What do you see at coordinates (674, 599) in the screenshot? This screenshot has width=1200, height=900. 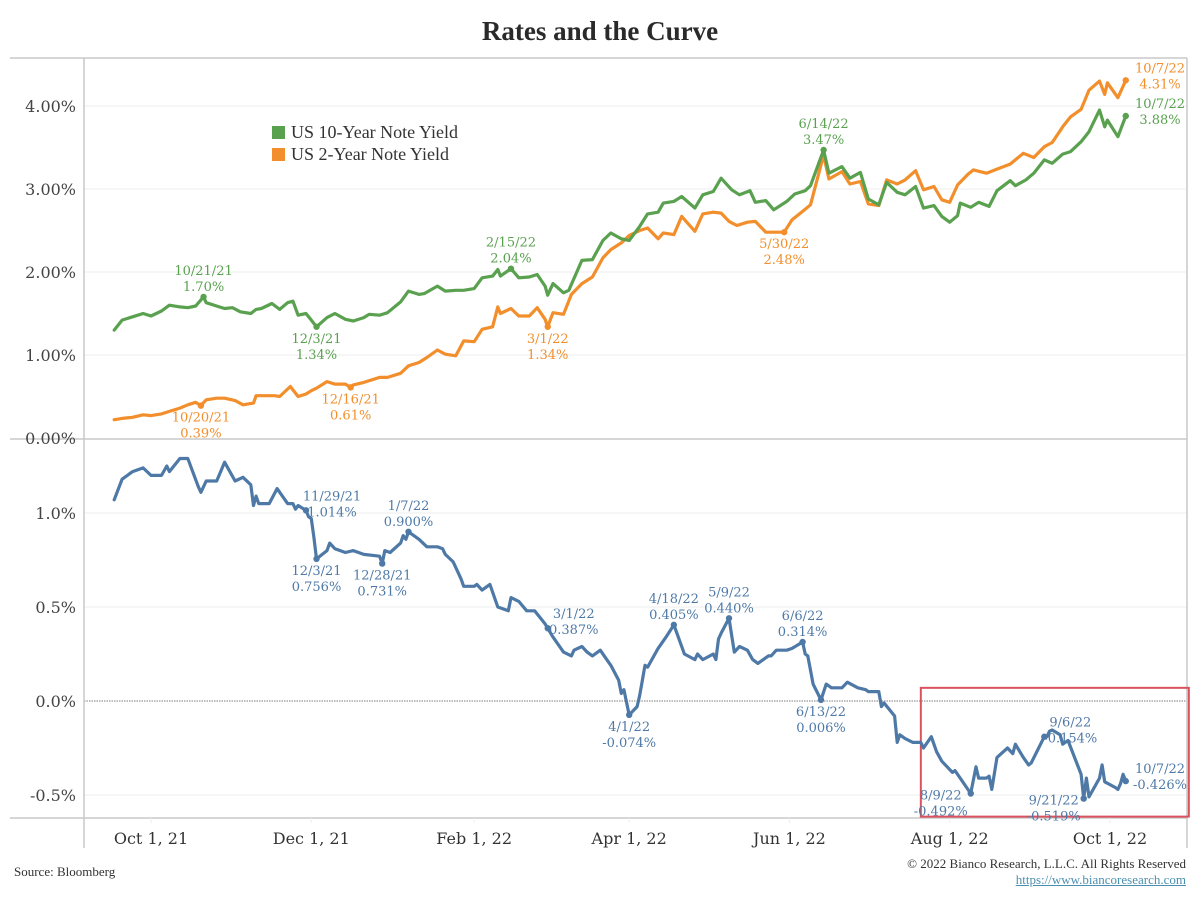 I see `annotation-date: 4/18/22` at bounding box center [674, 599].